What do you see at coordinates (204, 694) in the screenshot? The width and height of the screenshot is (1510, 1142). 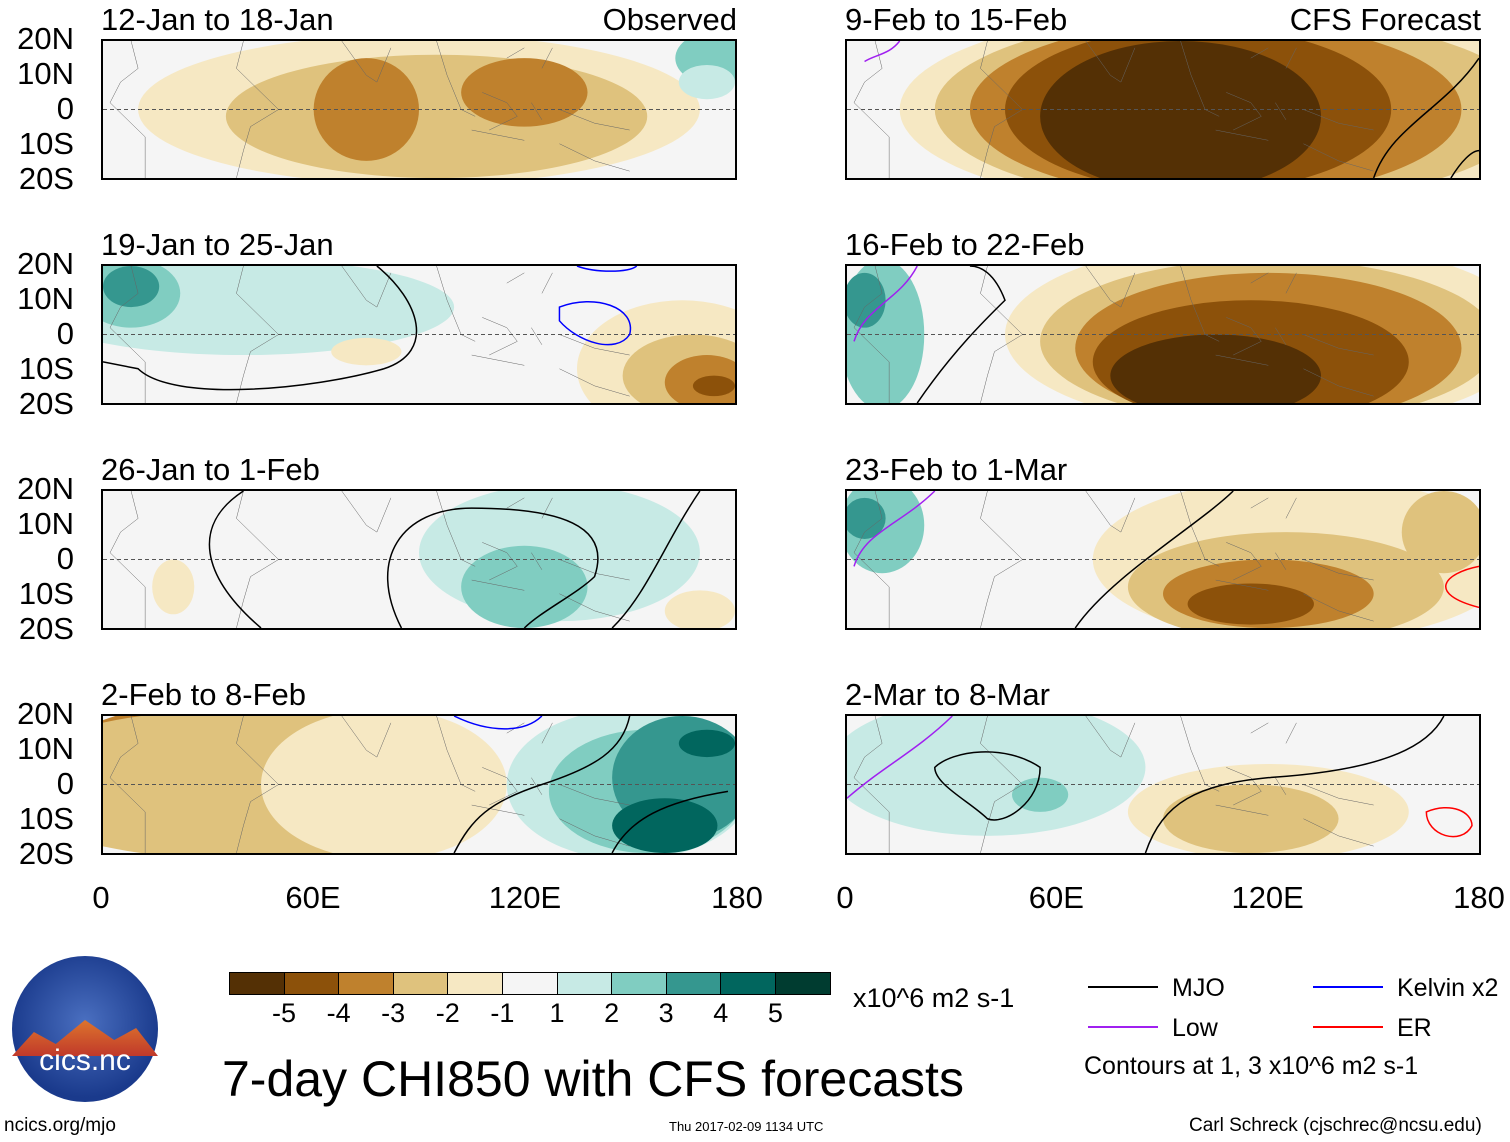 I see `panel-title: 2-Feb to 8-Feb` at bounding box center [204, 694].